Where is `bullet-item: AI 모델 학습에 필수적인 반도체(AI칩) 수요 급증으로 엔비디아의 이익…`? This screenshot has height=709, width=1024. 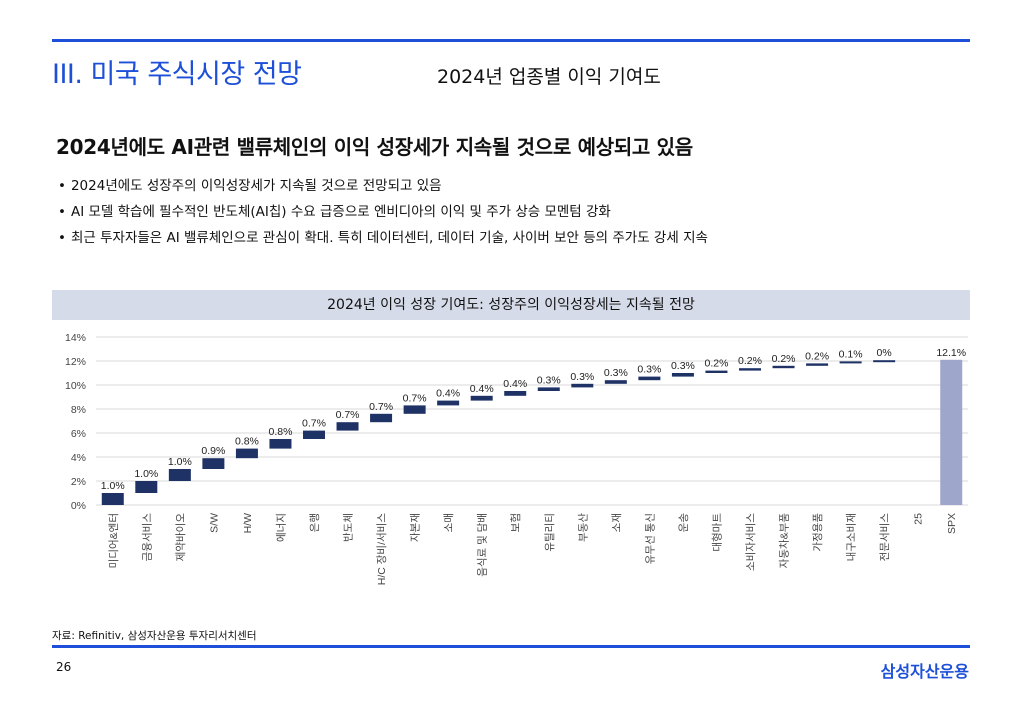 bullet-item: AI 모델 학습에 필수적인 반도체(AI칩) 수요 급증으로 엔비디아의 이익… is located at coordinates (383, 215).